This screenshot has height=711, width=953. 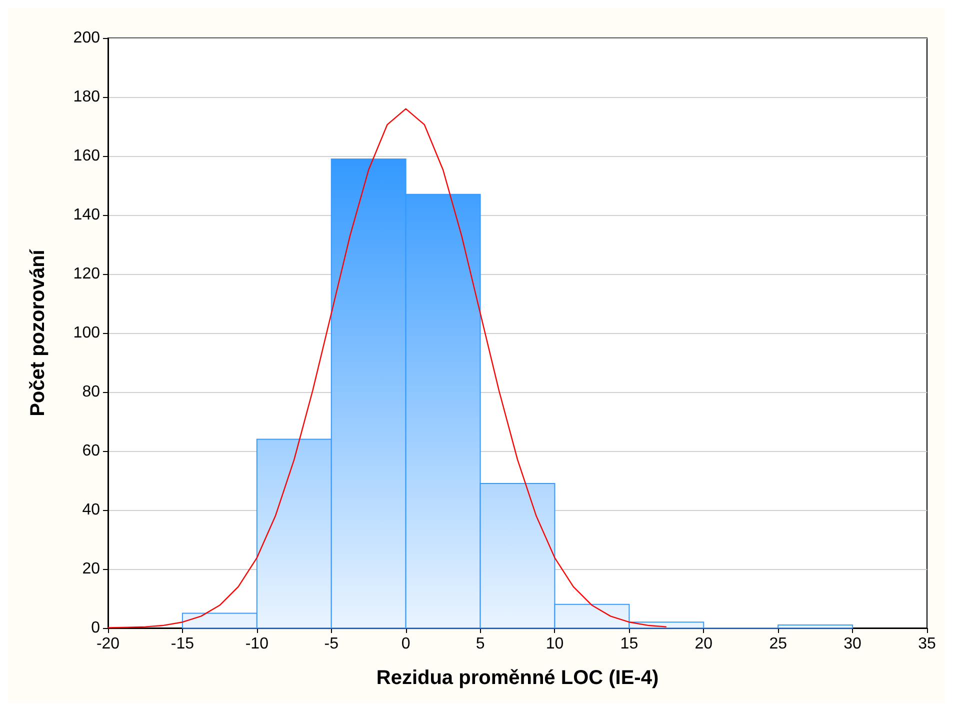 I want to click on x-tick-label: 0, so click(x=405, y=644).